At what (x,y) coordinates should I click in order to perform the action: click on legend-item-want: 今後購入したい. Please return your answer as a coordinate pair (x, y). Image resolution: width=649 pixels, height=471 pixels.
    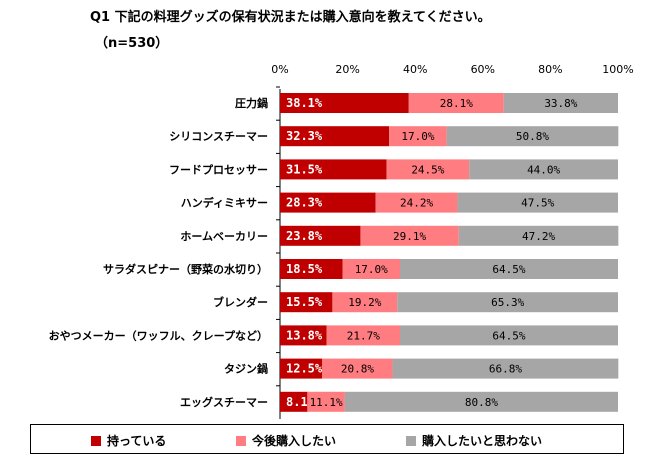
    Looking at the image, I should click on (286, 440).